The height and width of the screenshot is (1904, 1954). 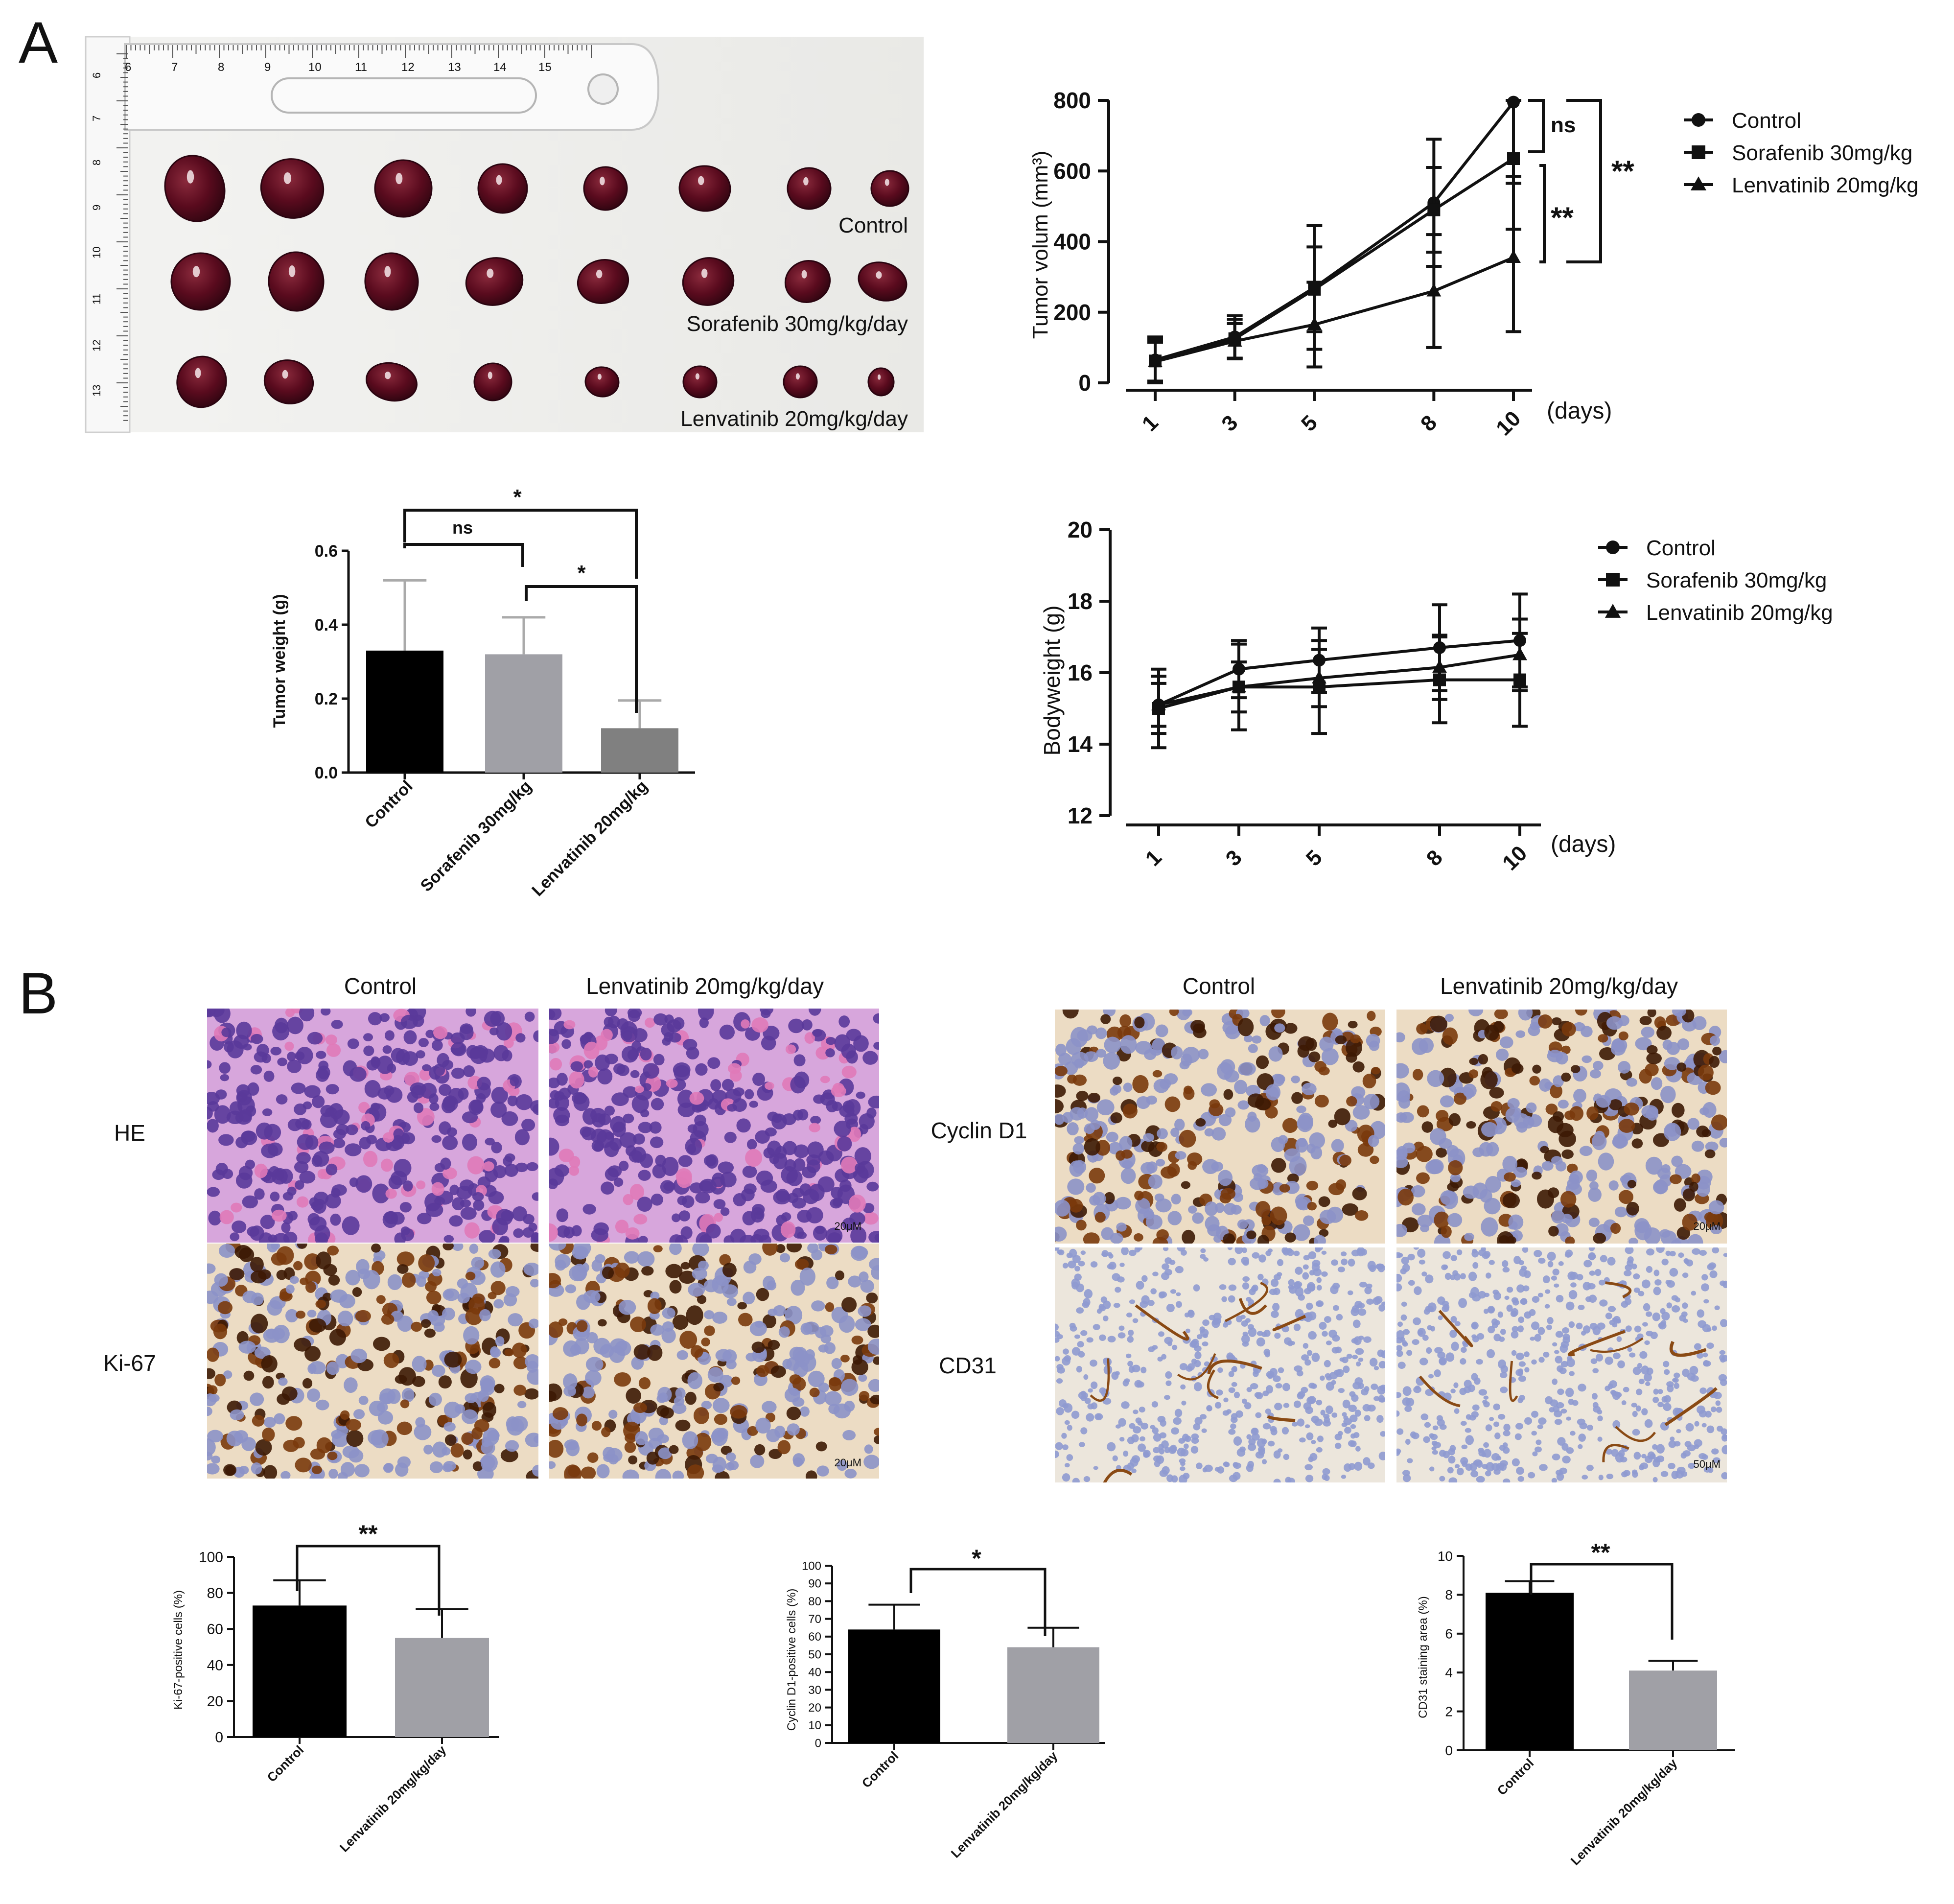 What do you see at coordinates (97, 253) in the screenshot?
I see `ruler-side-label-10: 10` at bounding box center [97, 253].